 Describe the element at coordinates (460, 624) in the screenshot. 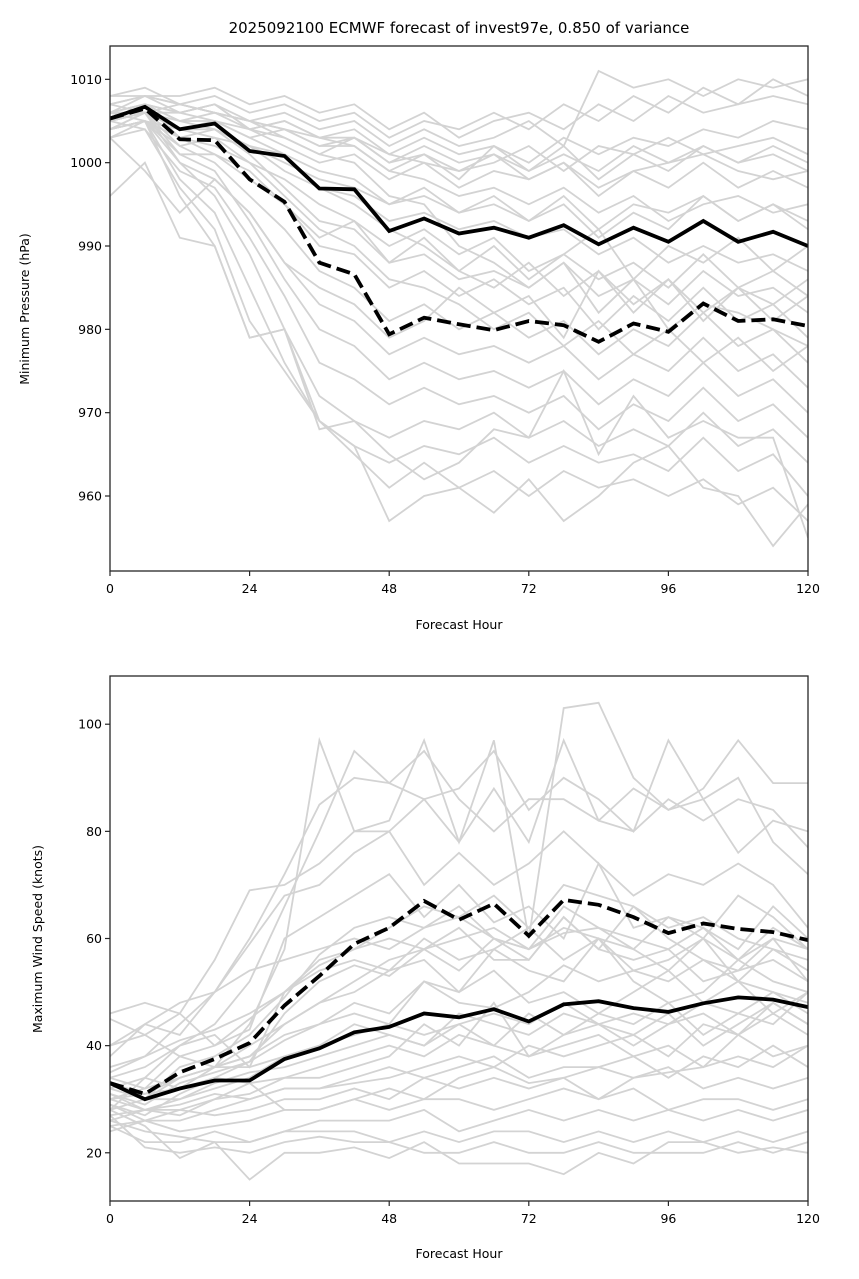

I see `pressure-x-axis-label: Forecast Hour` at that location.